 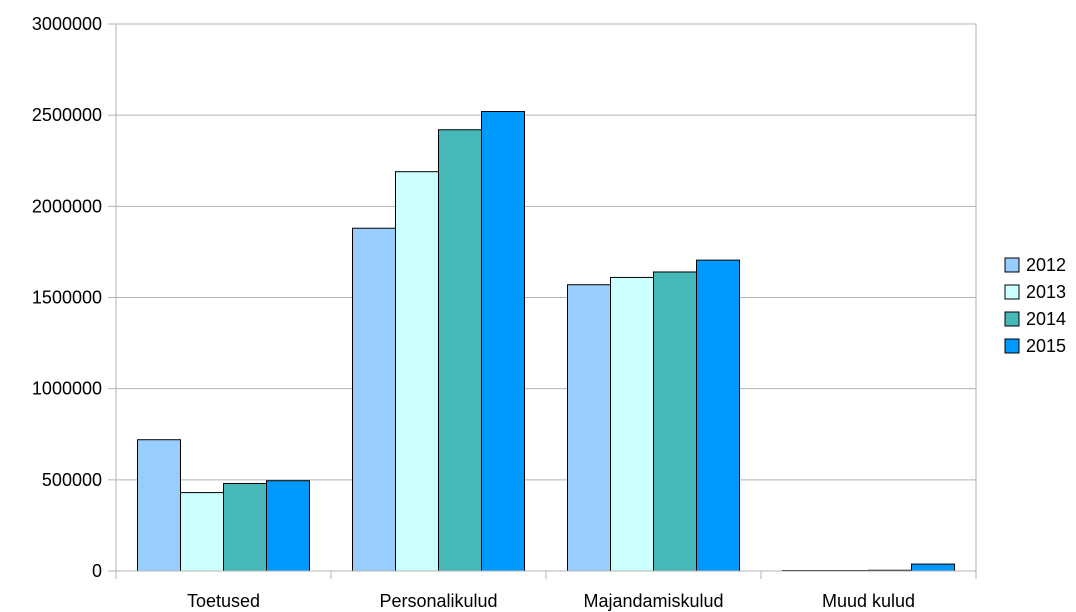 I want to click on legend-swatch-2015, so click(x=1012, y=346).